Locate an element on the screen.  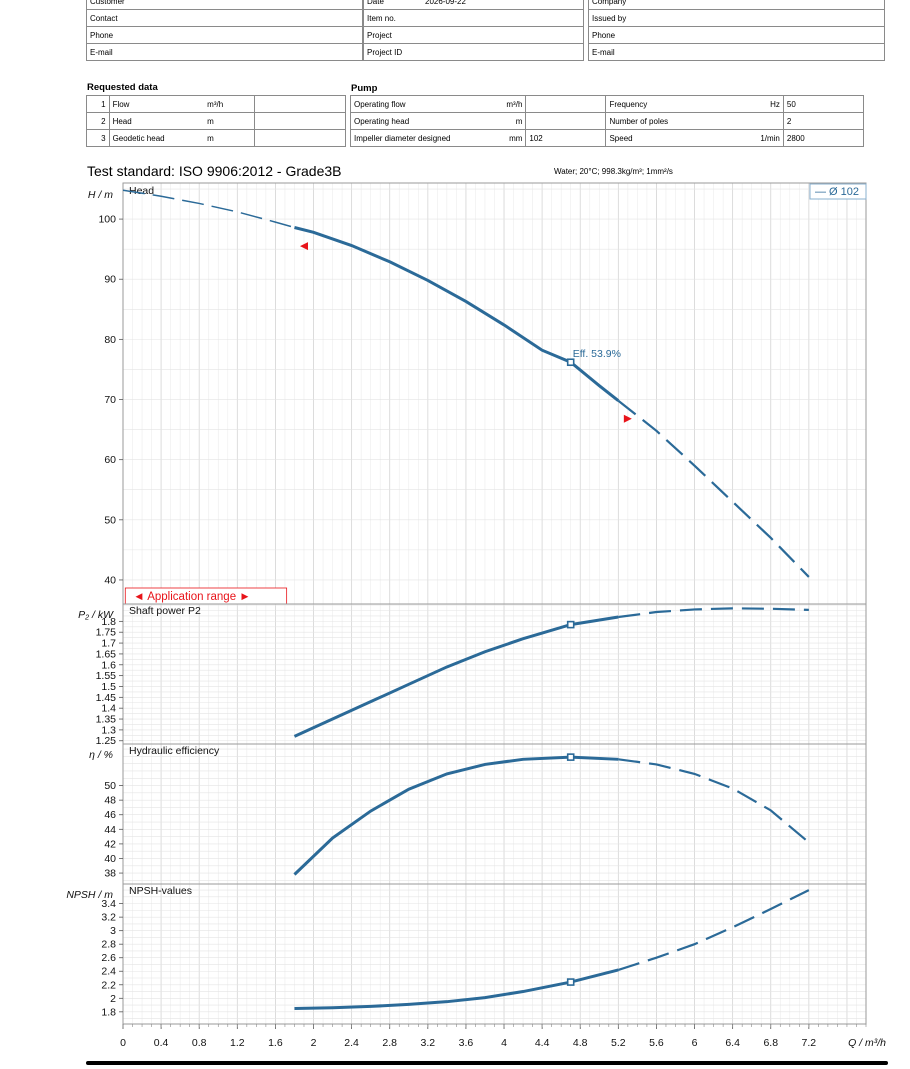
y-tick-label: 48 is located at coordinates (110, 801).